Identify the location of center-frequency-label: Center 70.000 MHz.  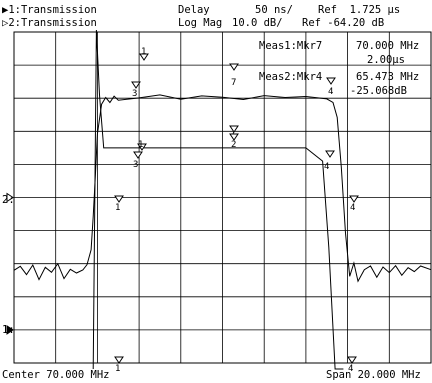
(56, 375).